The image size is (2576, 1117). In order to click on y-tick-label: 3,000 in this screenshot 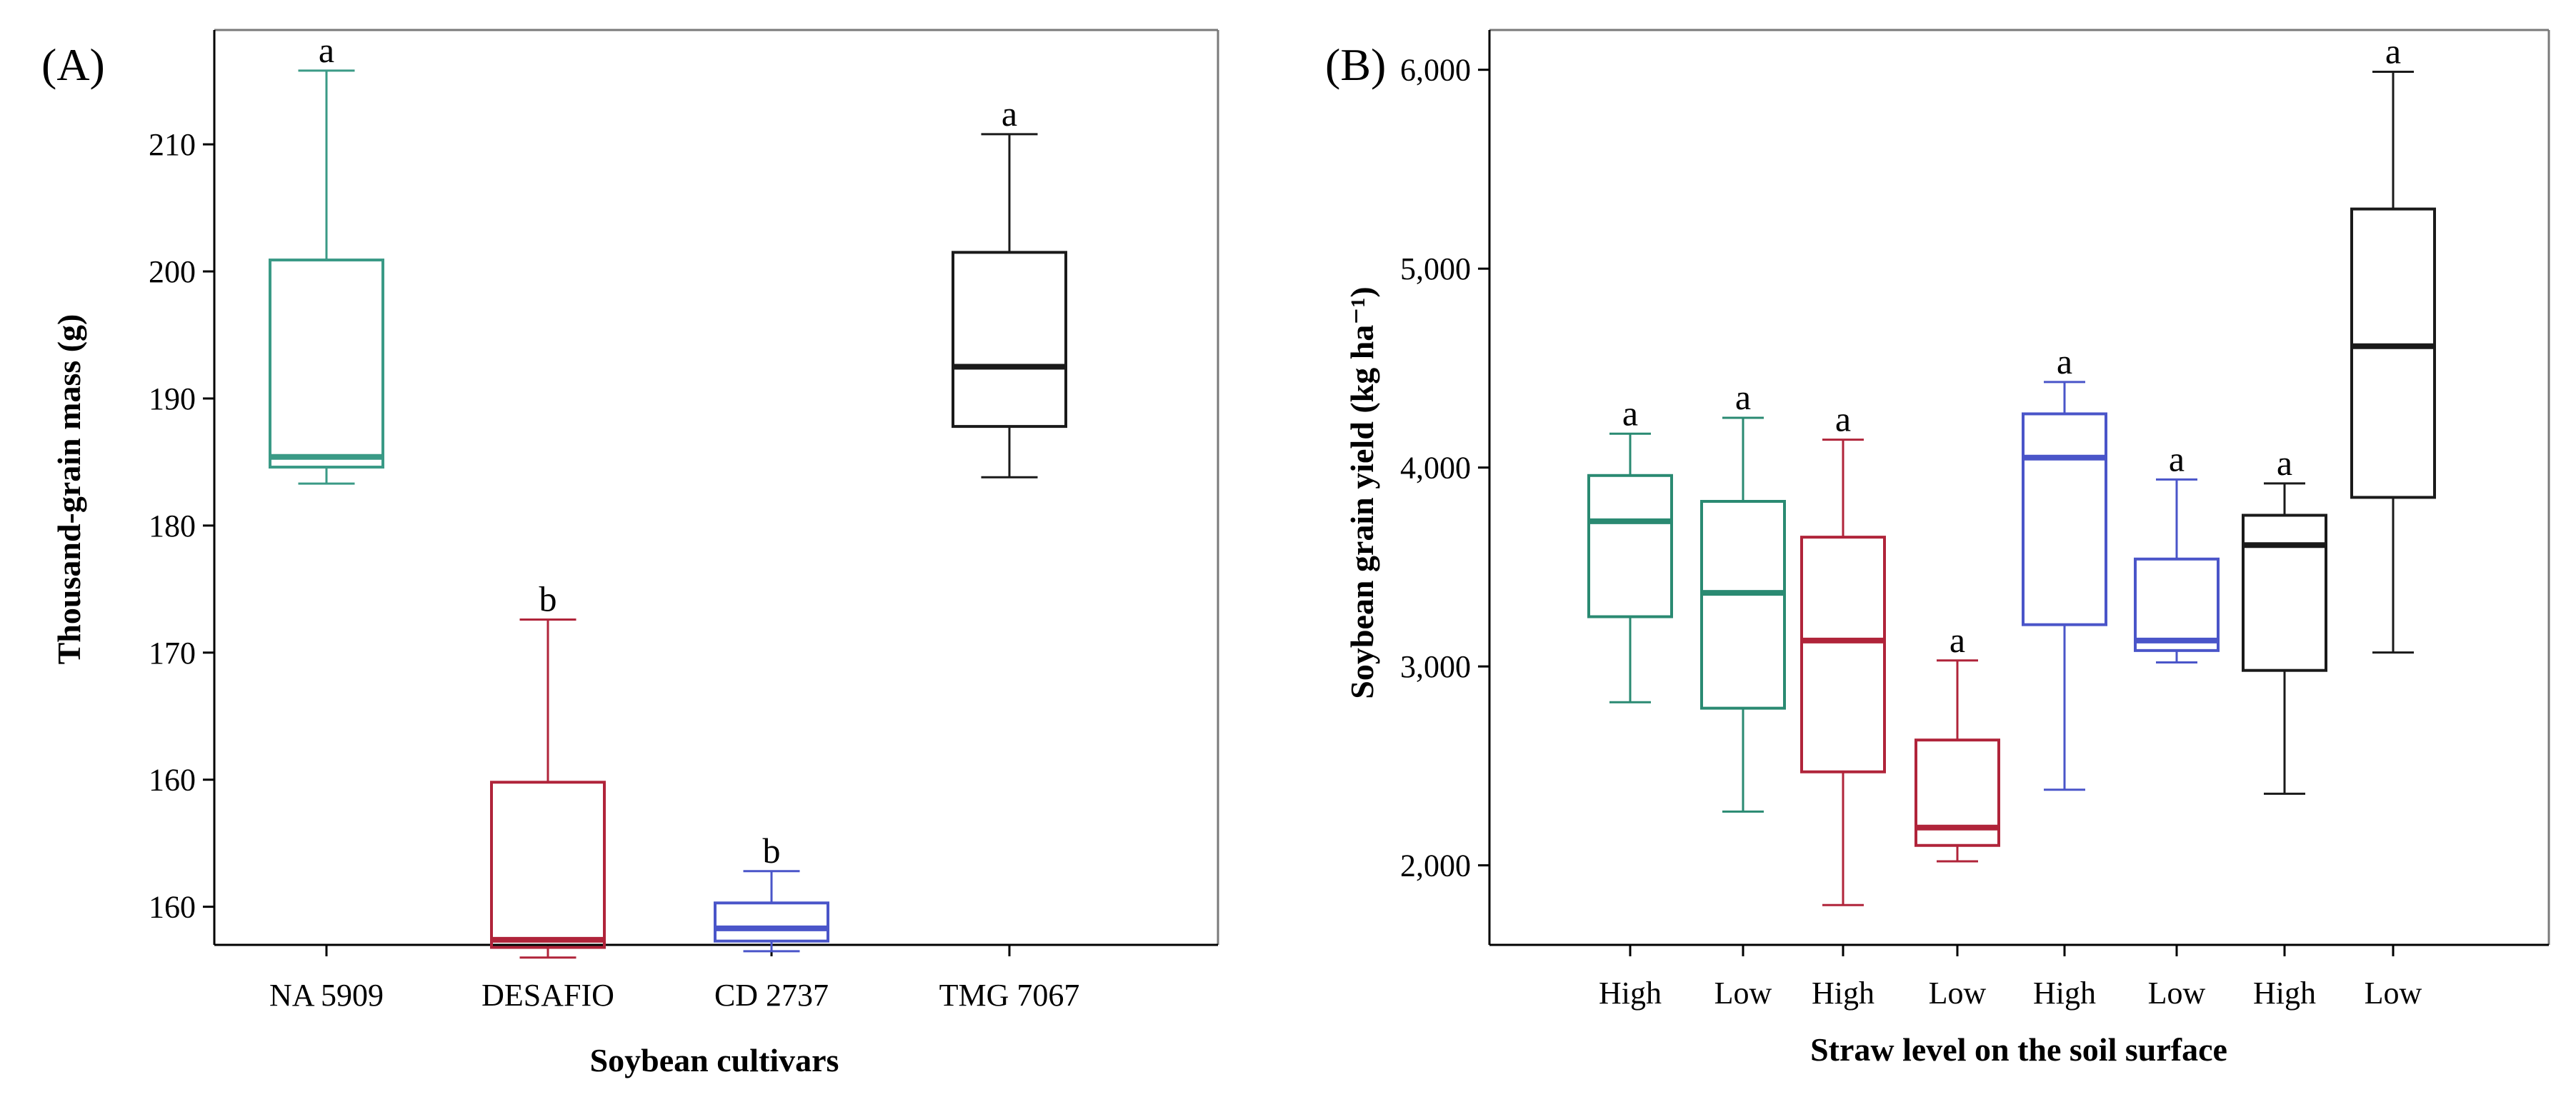, I will do `click(1436, 666)`.